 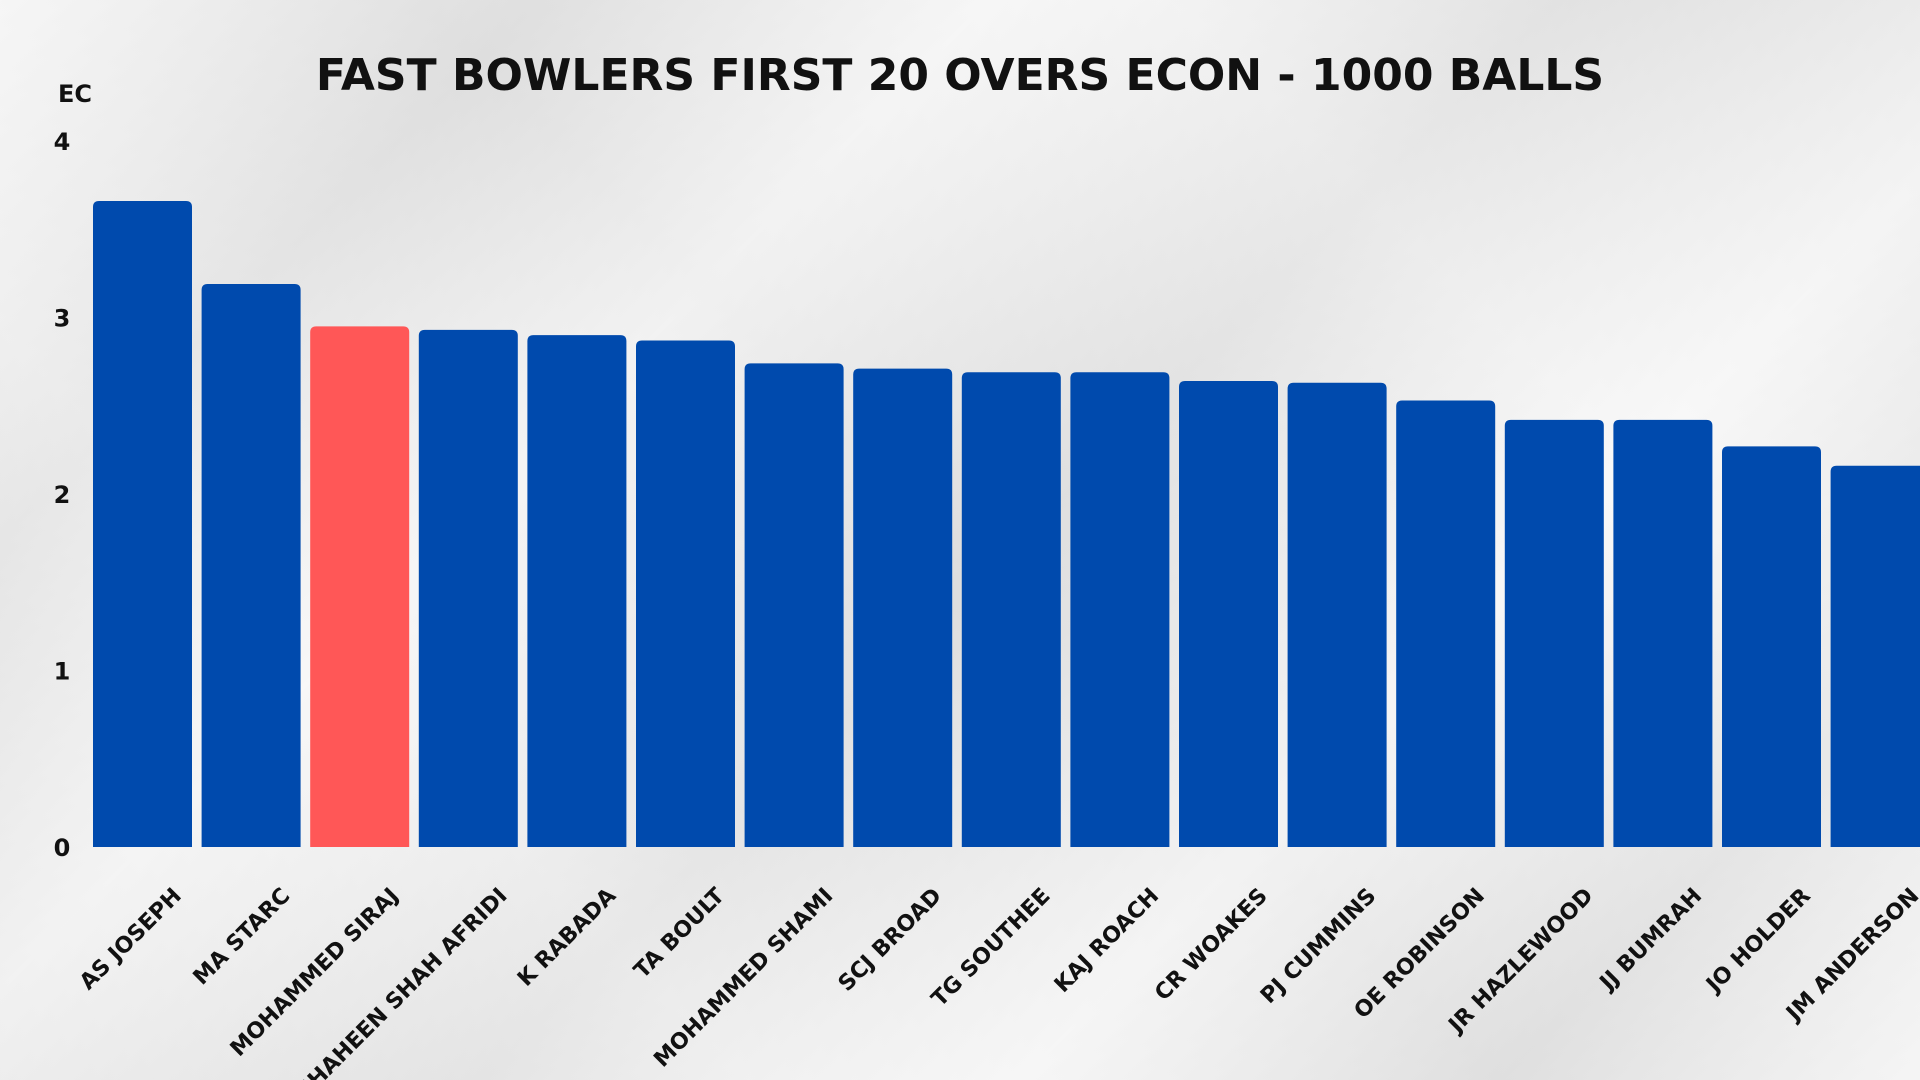 What do you see at coordinates (62, 848) in the screenshot?
I see `y-tick-label: 0` at bounding box center [62, 848].